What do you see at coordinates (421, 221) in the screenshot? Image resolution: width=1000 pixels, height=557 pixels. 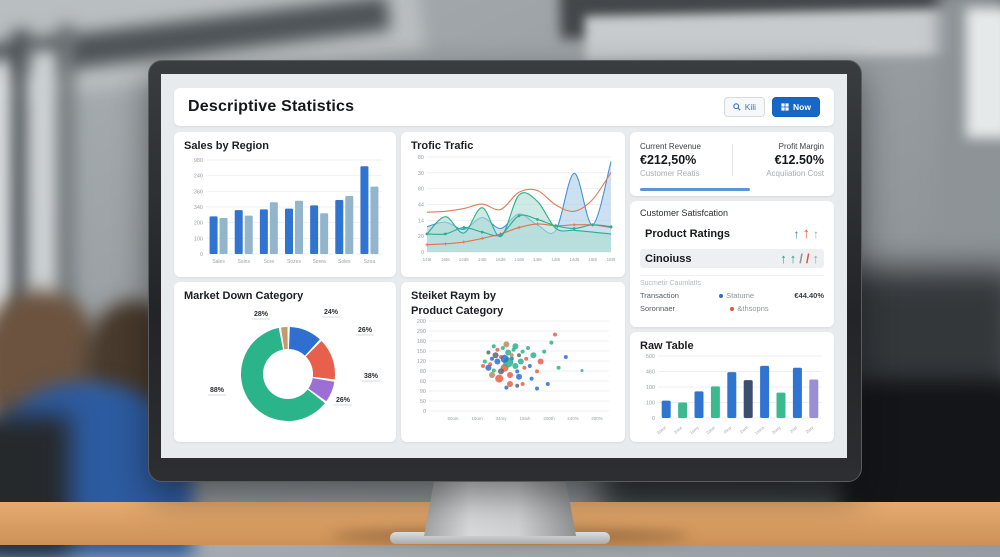 I see `svg-text: 14` at bounding box center [421, 221].